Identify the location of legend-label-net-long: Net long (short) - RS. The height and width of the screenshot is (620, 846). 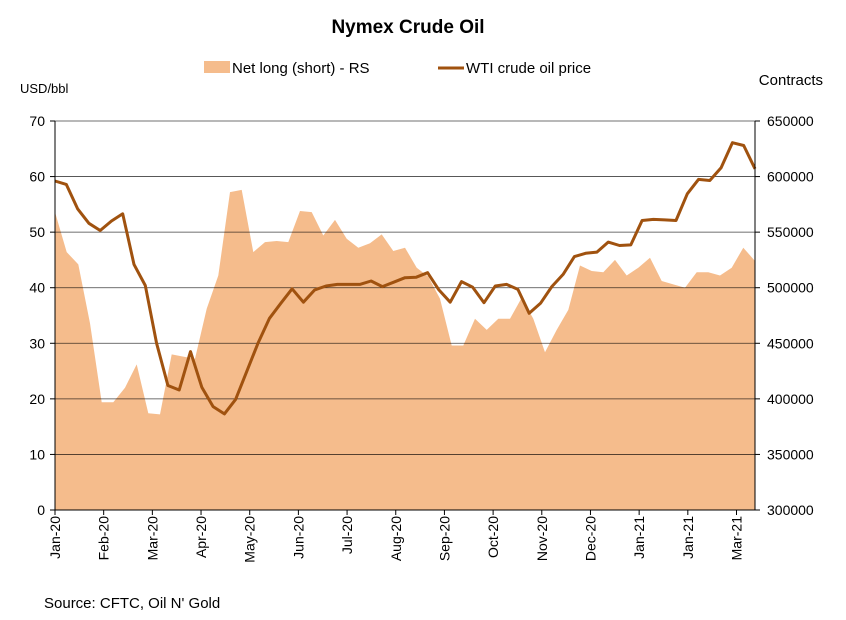
(301, 68).